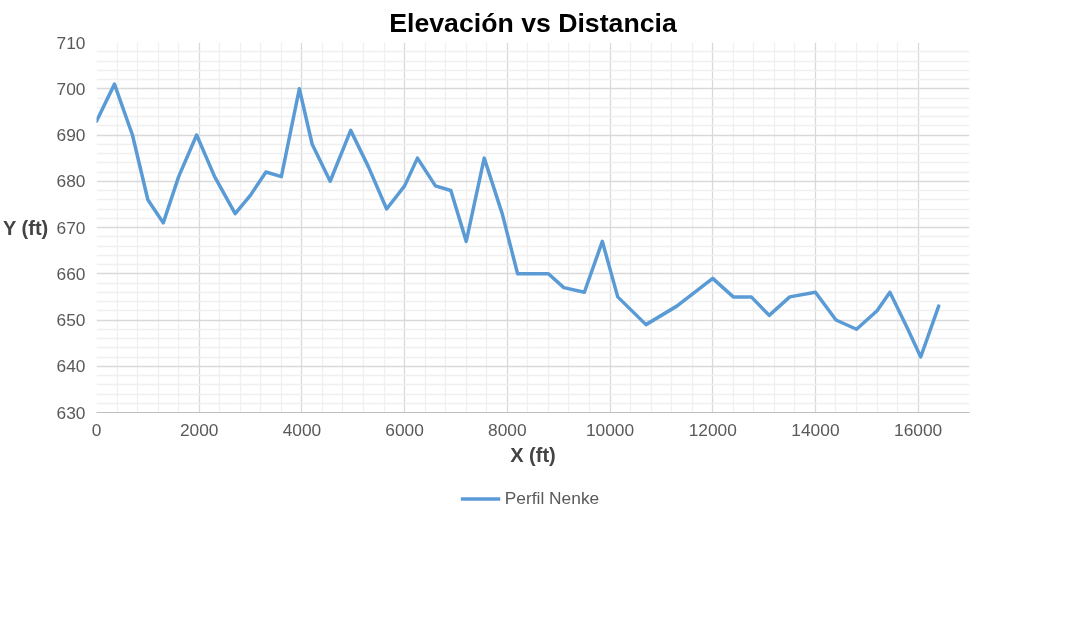 This screenshot has height=635, width=1078. What do you see at coordinates (533, 454) in the screenshot?
I see `x-axis-title: X (ft)` at bounding box center [533, 454].